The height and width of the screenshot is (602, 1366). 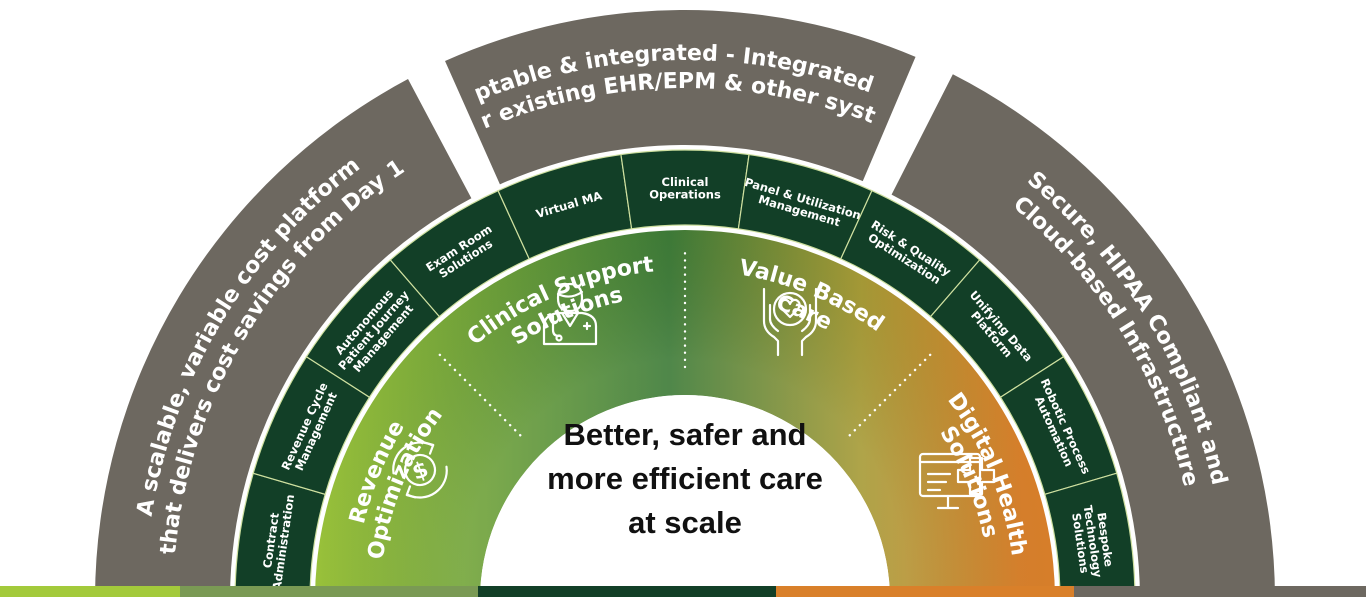 What do you see at coordinates (685, 194) in the screenshot?
I see `ring-segment-clinical-operations-label: Operations` at bounding box center [685, 194].